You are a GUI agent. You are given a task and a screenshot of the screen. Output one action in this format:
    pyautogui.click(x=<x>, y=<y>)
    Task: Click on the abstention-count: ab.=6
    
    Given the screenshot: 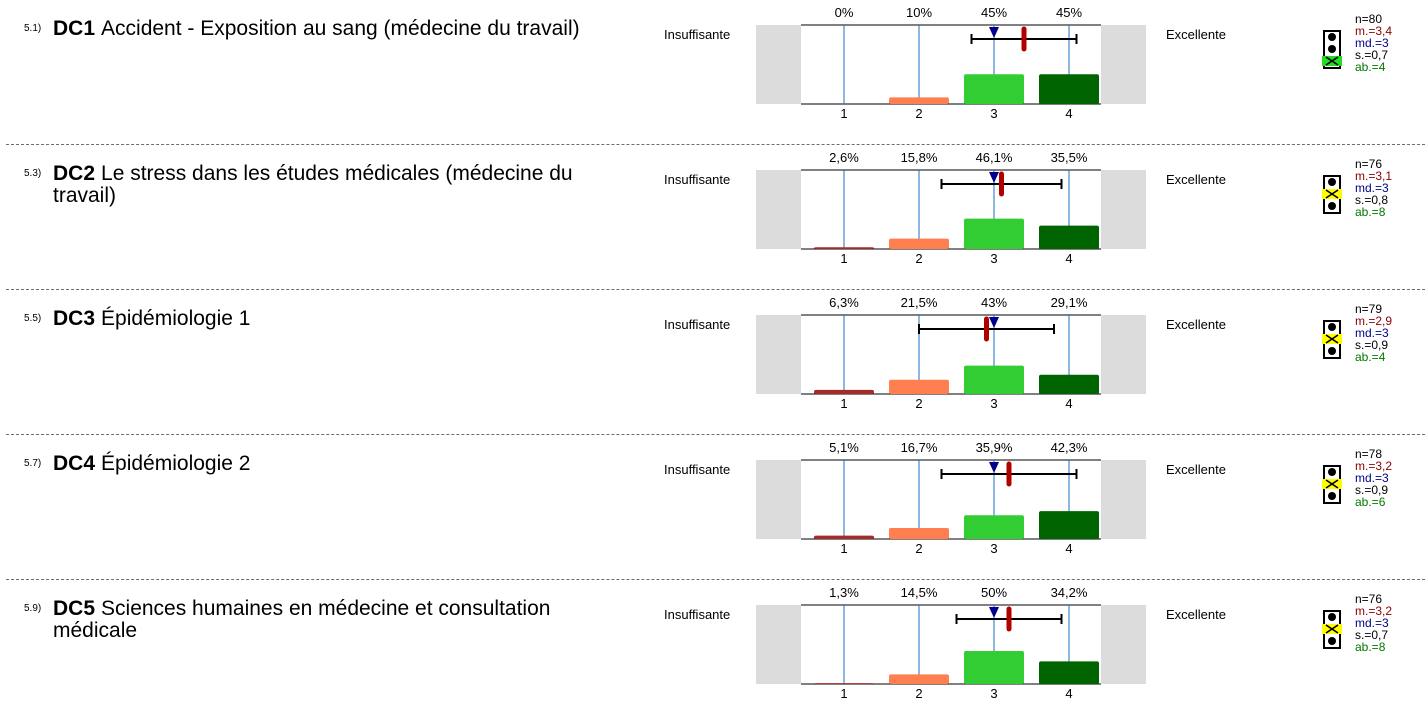 What is the action you would take?
    pyautogui.click(x=1370, y=502)
    